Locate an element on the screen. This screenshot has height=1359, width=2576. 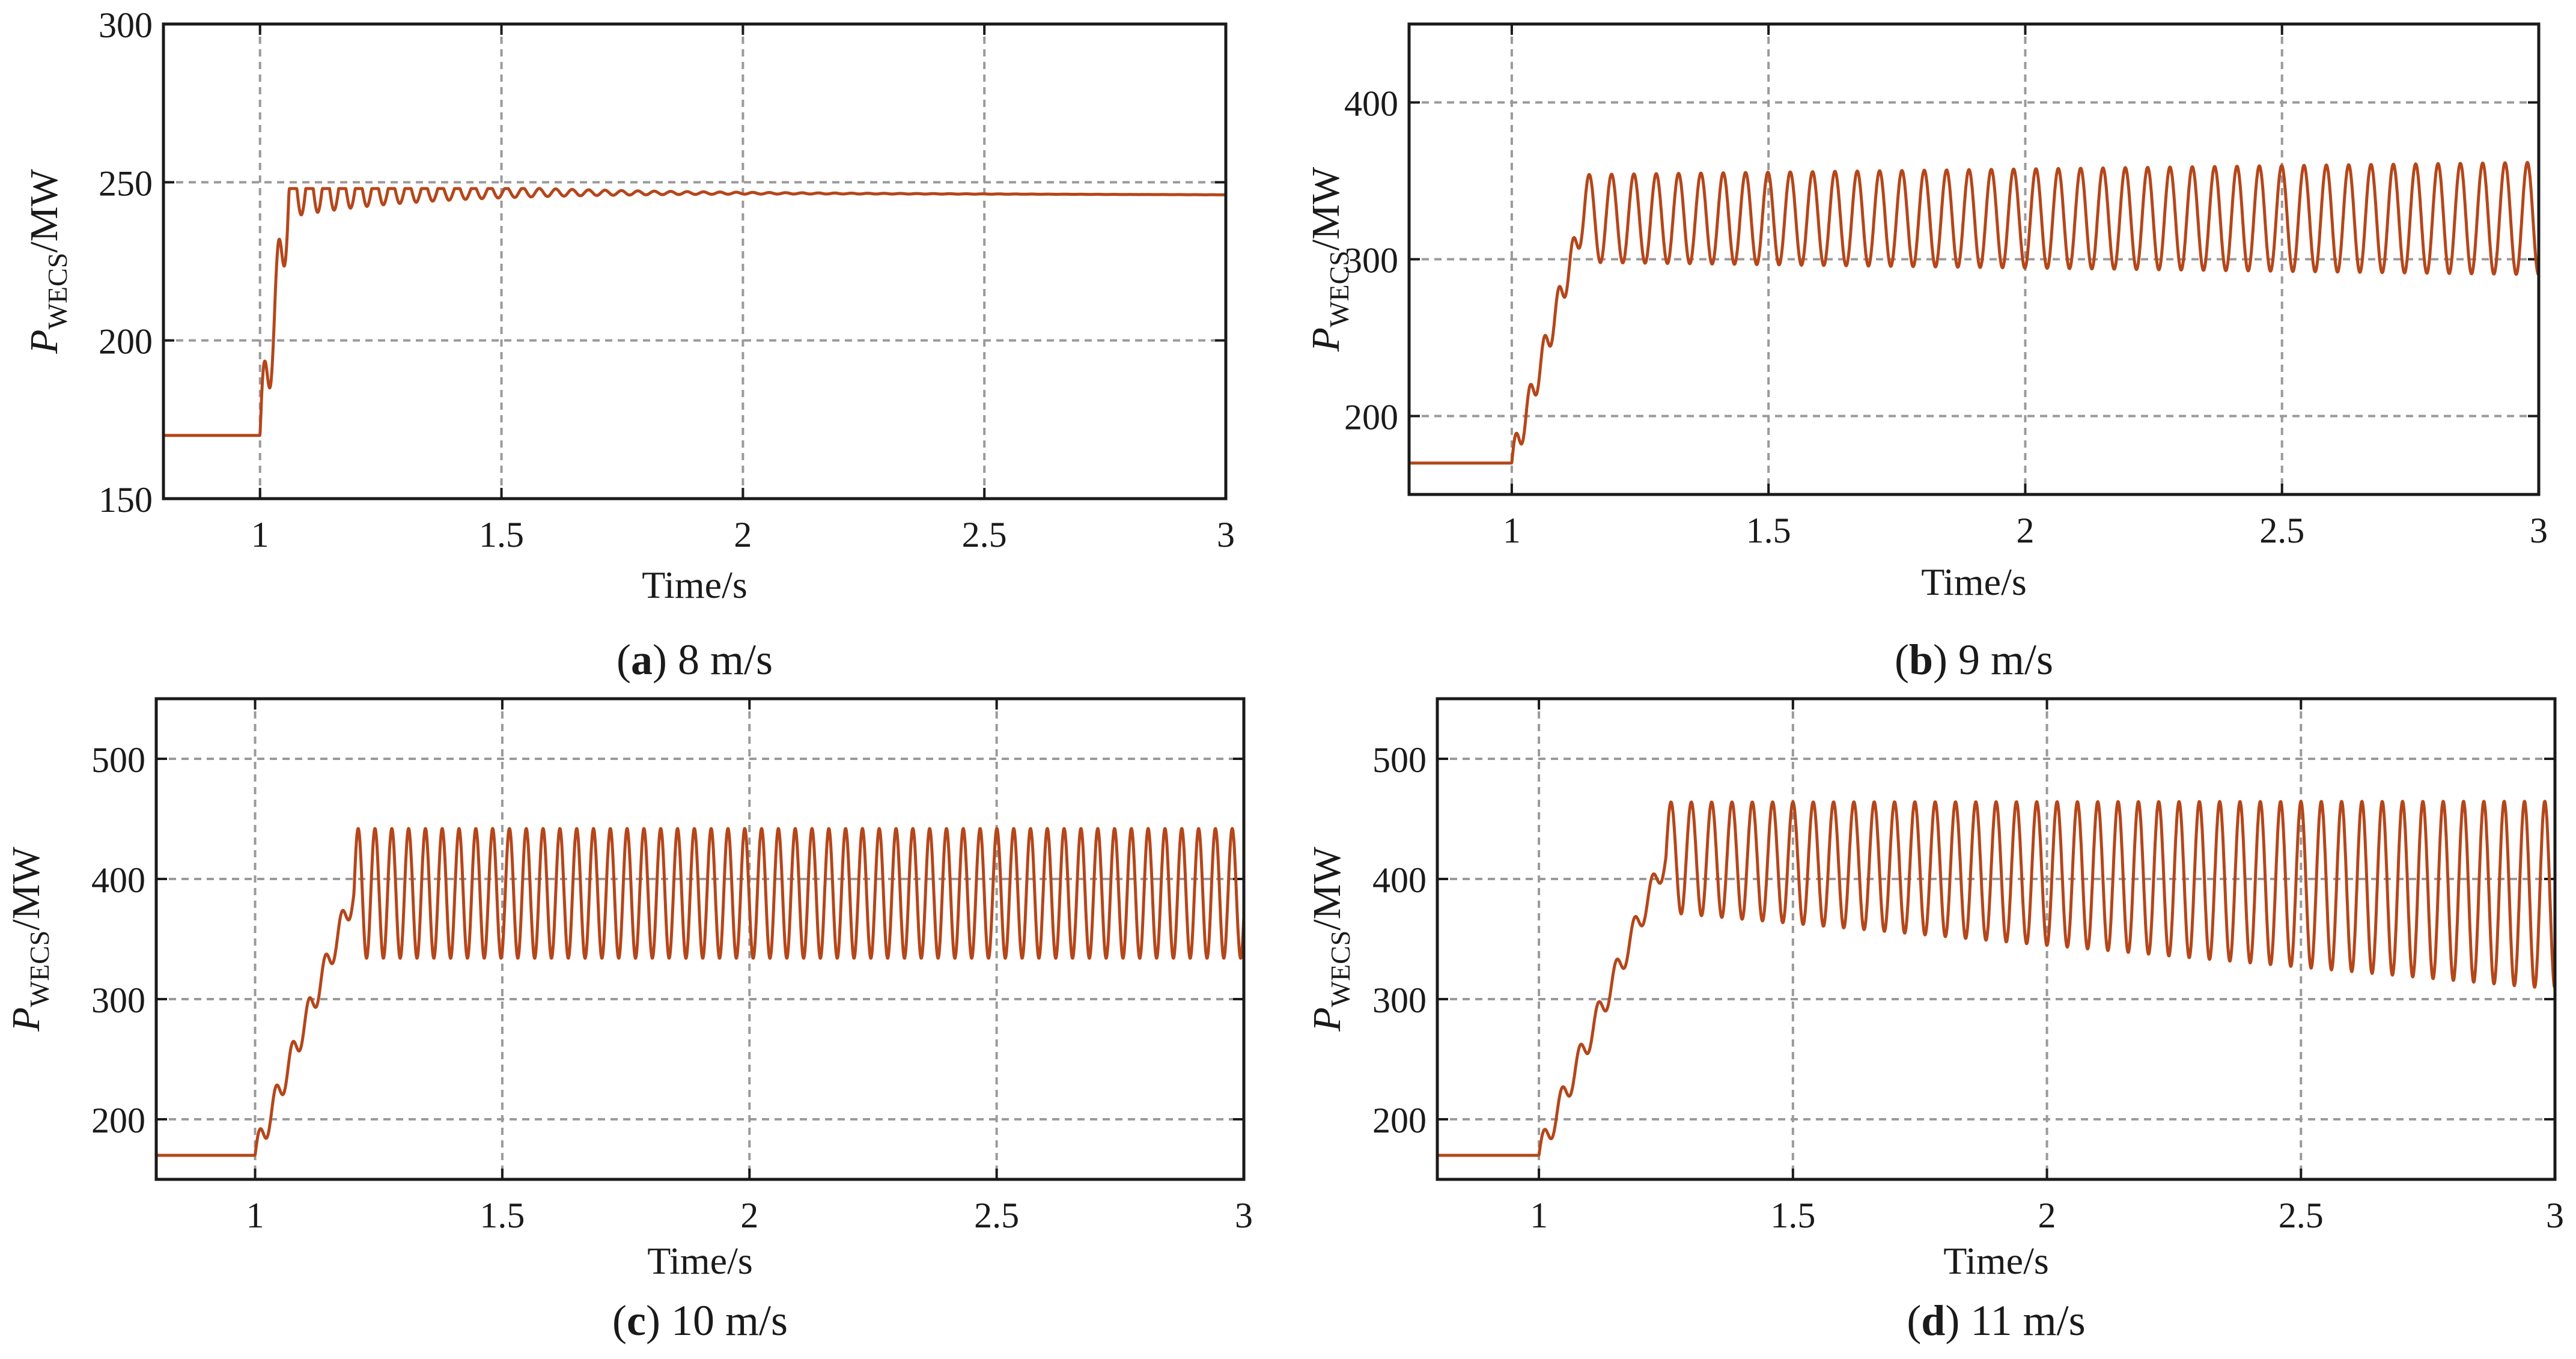
caption-text: 9 m/s is located at coordinates (2005, 660).